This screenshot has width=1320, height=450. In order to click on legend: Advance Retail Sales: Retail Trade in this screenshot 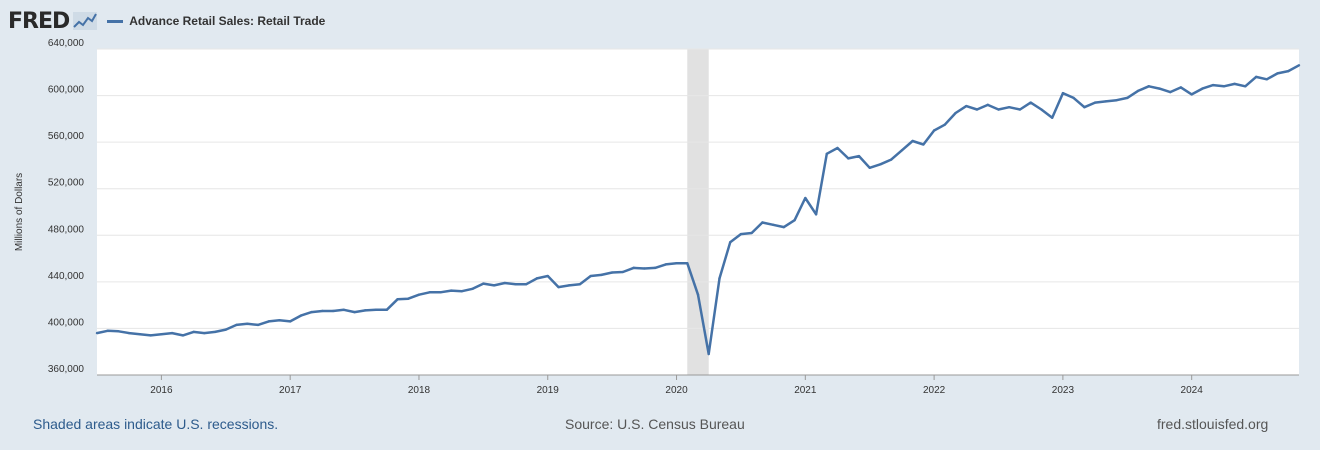, I will do `click(216, 21)`.